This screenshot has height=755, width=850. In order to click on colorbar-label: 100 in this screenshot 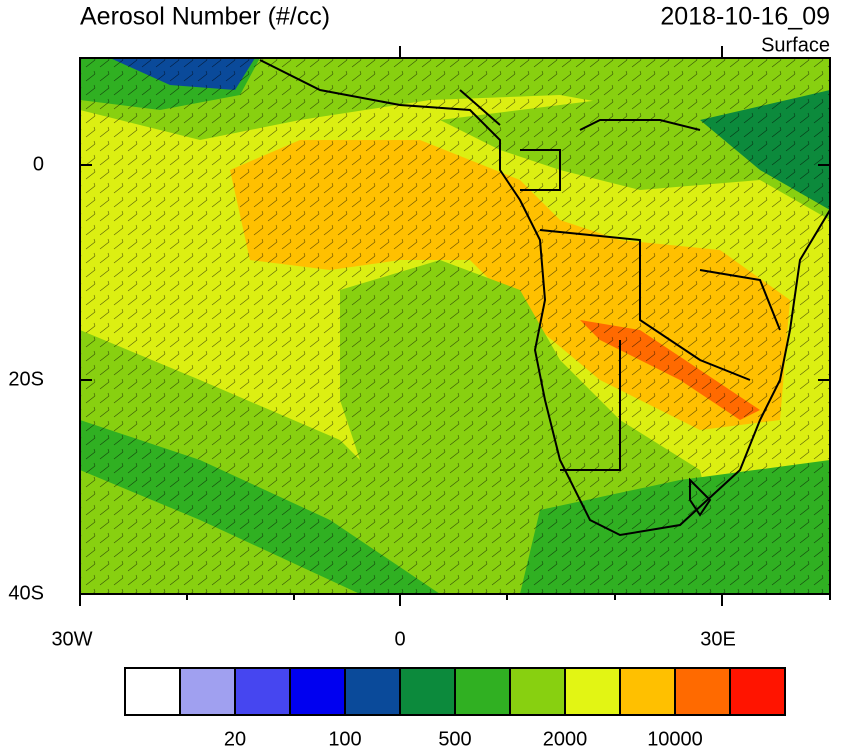, I will do `click(344, 739)`.